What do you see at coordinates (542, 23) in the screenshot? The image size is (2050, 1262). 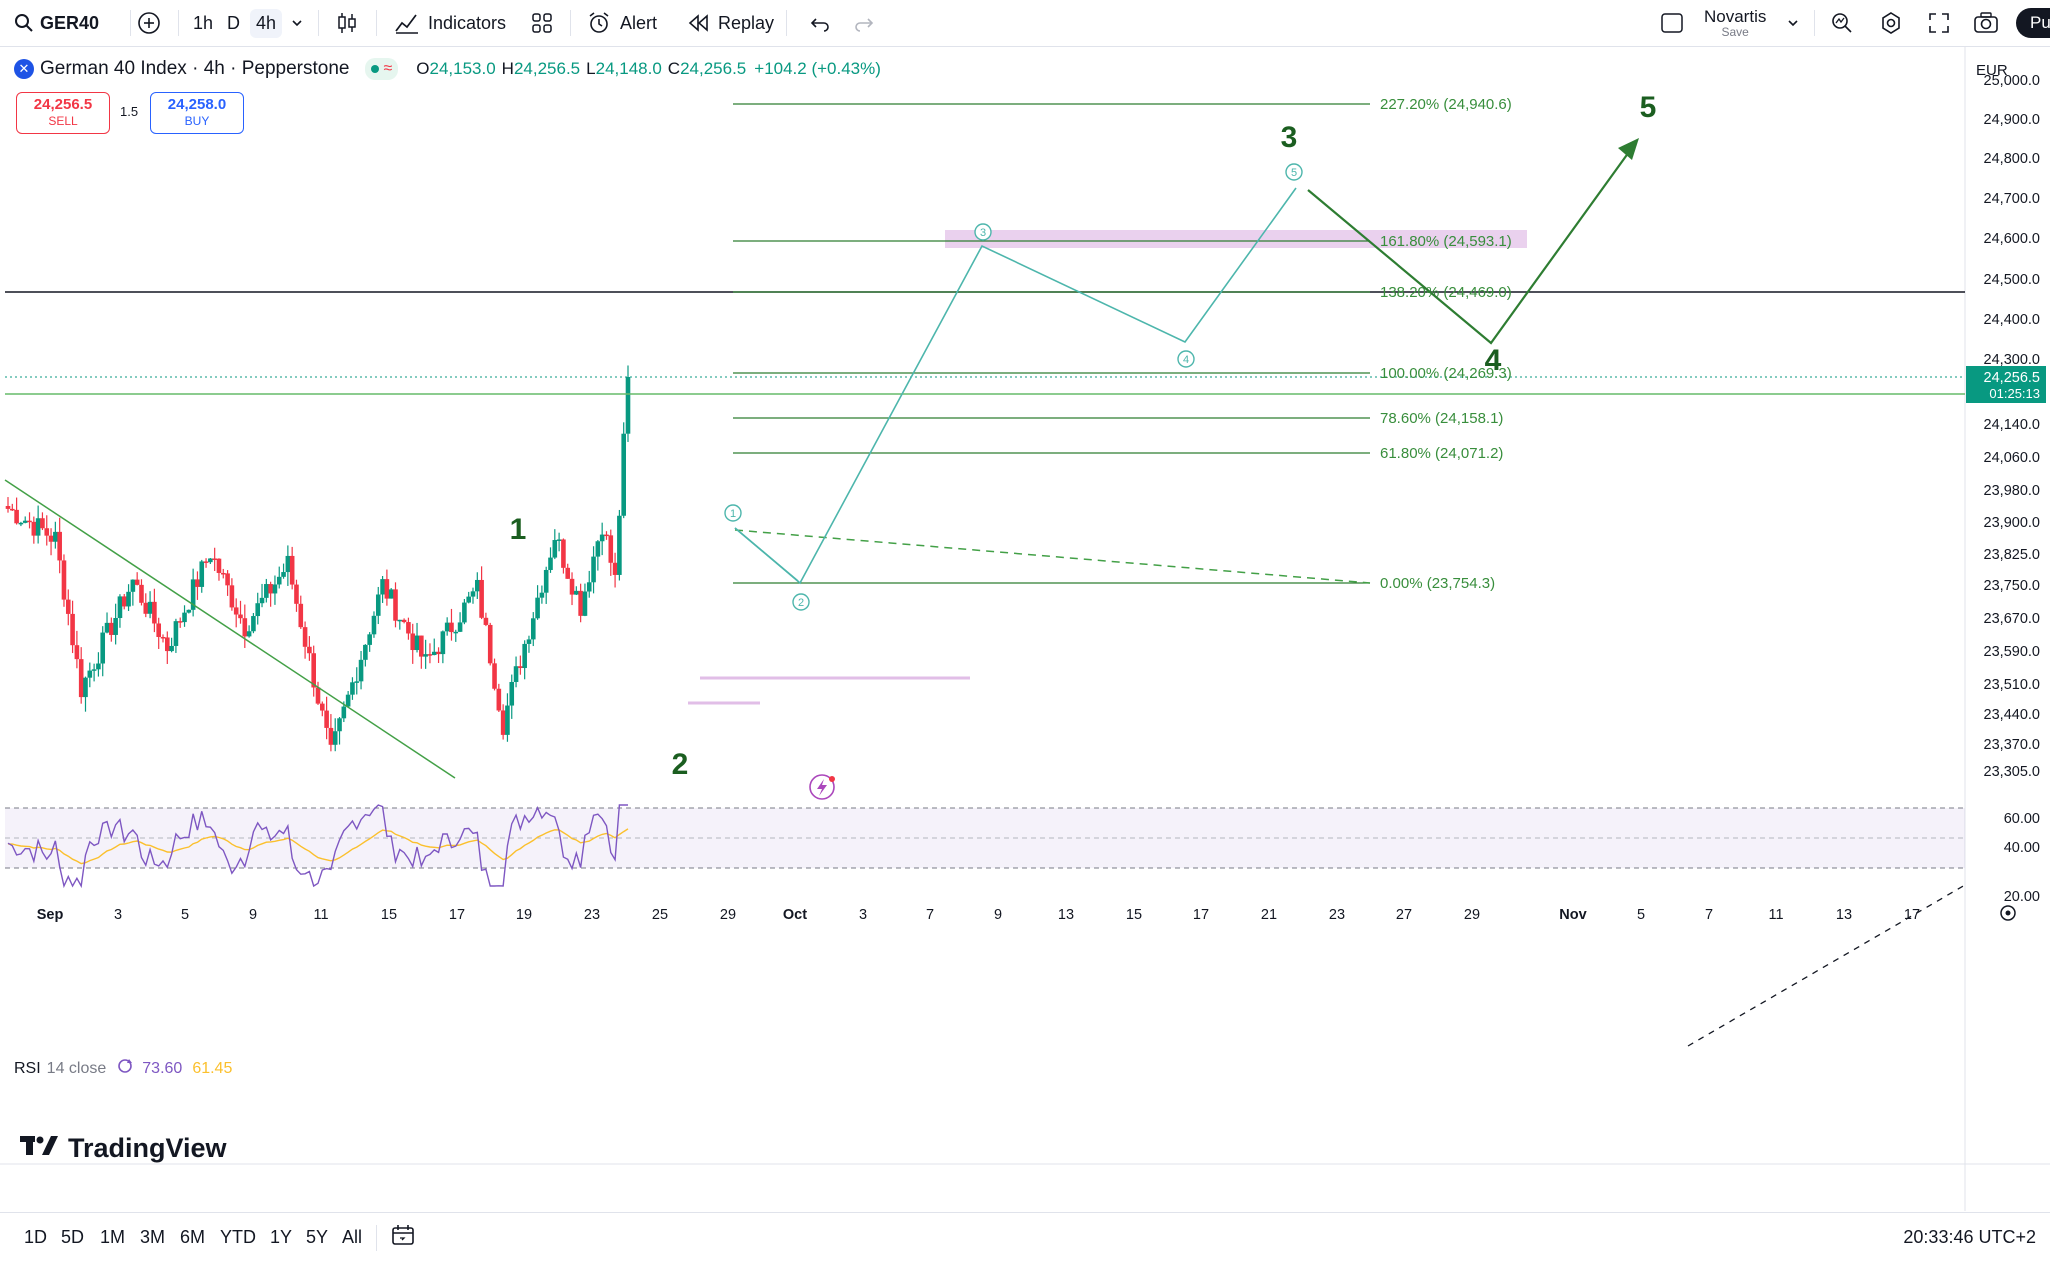 I see `templates-button` at bounding box center [542, 23].